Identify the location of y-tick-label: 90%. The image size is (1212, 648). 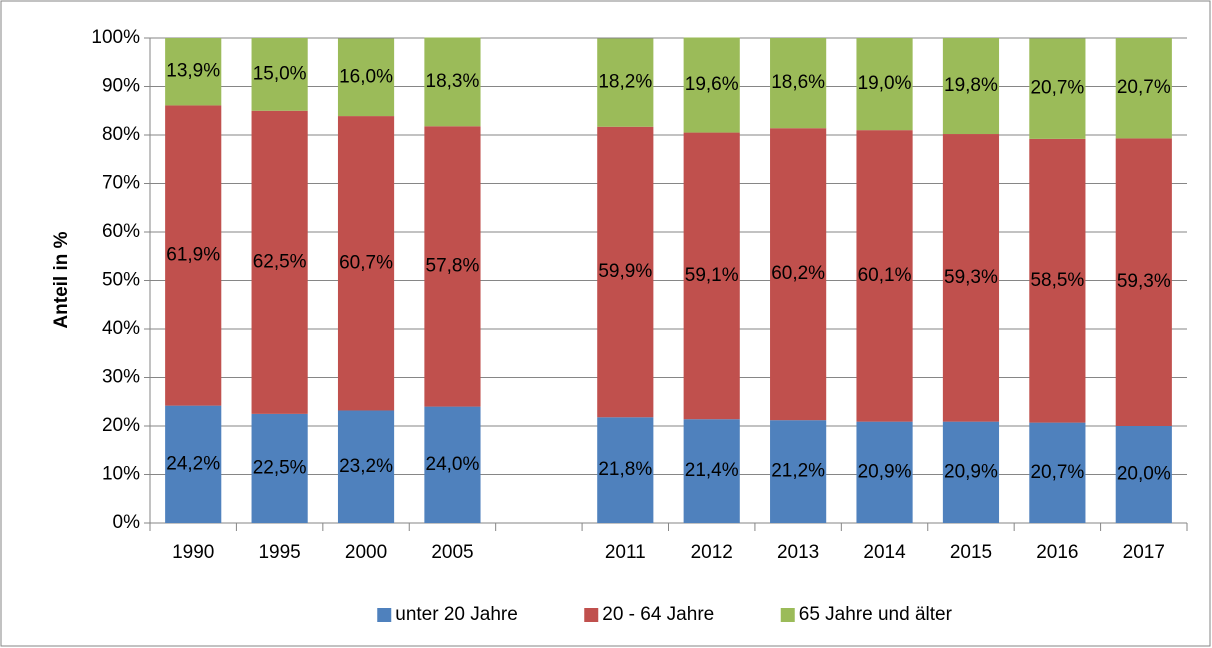
(121, 86).